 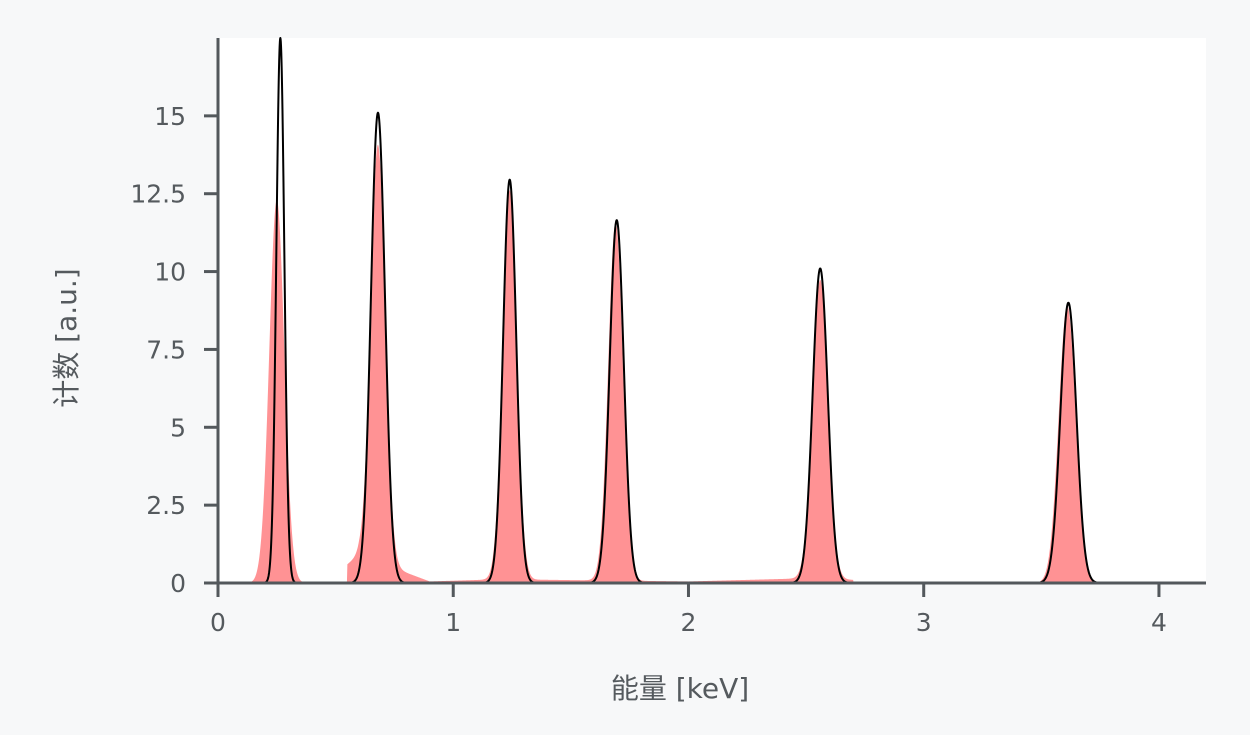 I want to click on y-tick-label: 15, so click(x=170, y=116).